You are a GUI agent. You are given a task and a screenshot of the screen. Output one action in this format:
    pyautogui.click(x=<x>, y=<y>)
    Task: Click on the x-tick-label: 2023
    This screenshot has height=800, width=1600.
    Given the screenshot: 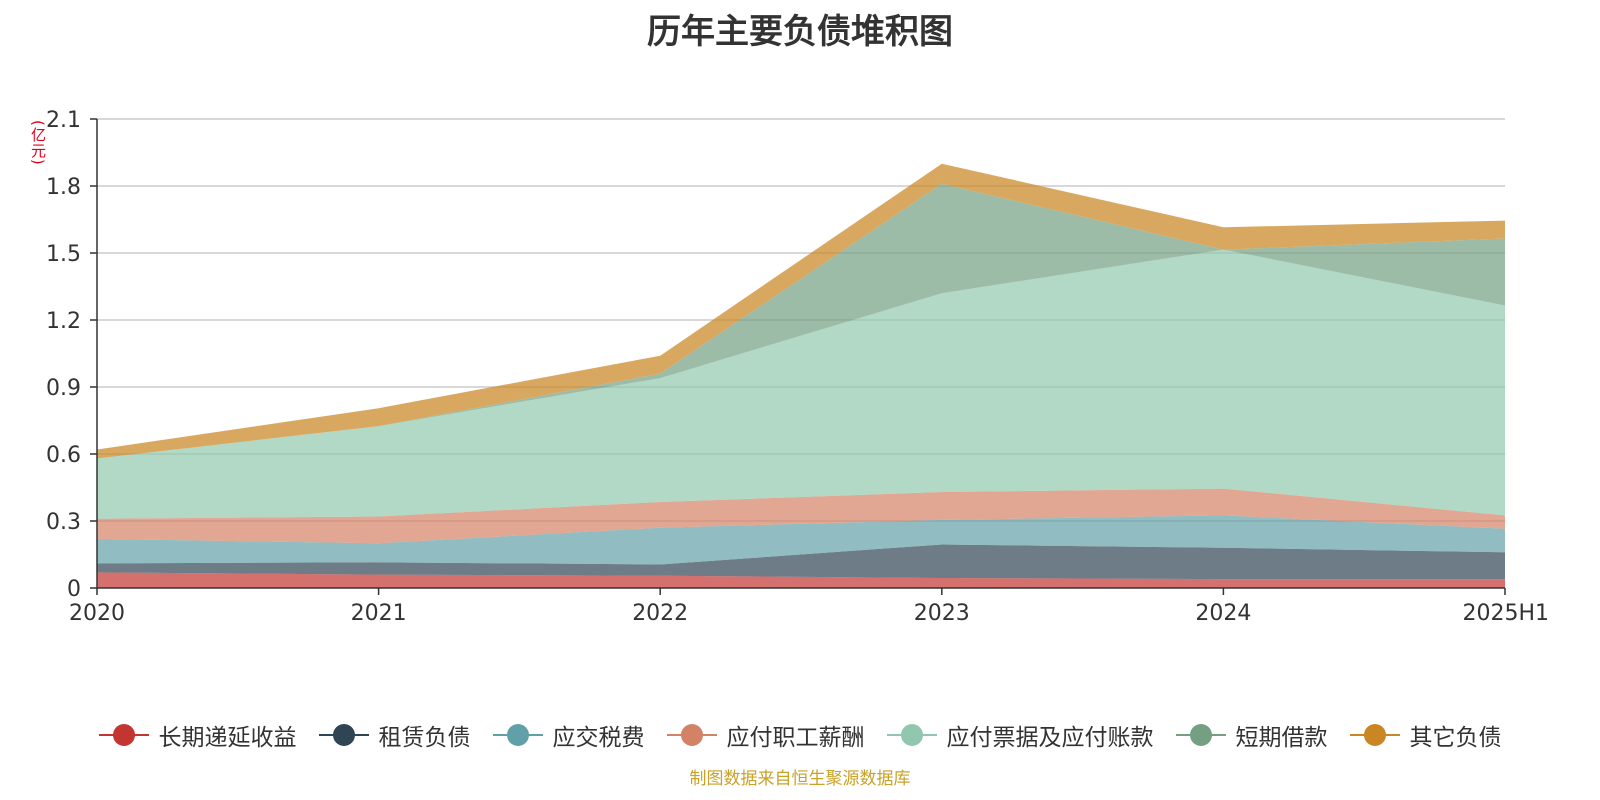 What is the action you would take?
    pyautogui.click(x=942, y=613)
    